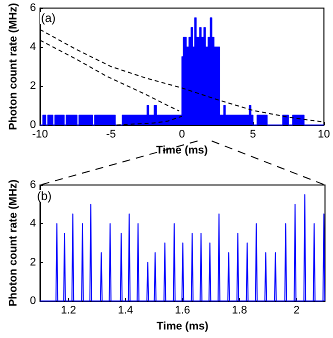  I want to click on x-tick-label: 10, so click(324, 134).